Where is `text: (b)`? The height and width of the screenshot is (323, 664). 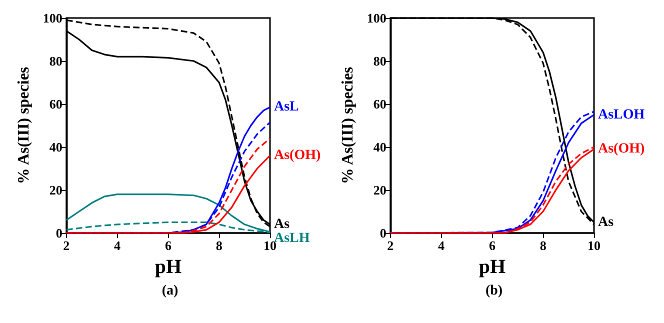
text: (b) is located at coordinates (494, 291).